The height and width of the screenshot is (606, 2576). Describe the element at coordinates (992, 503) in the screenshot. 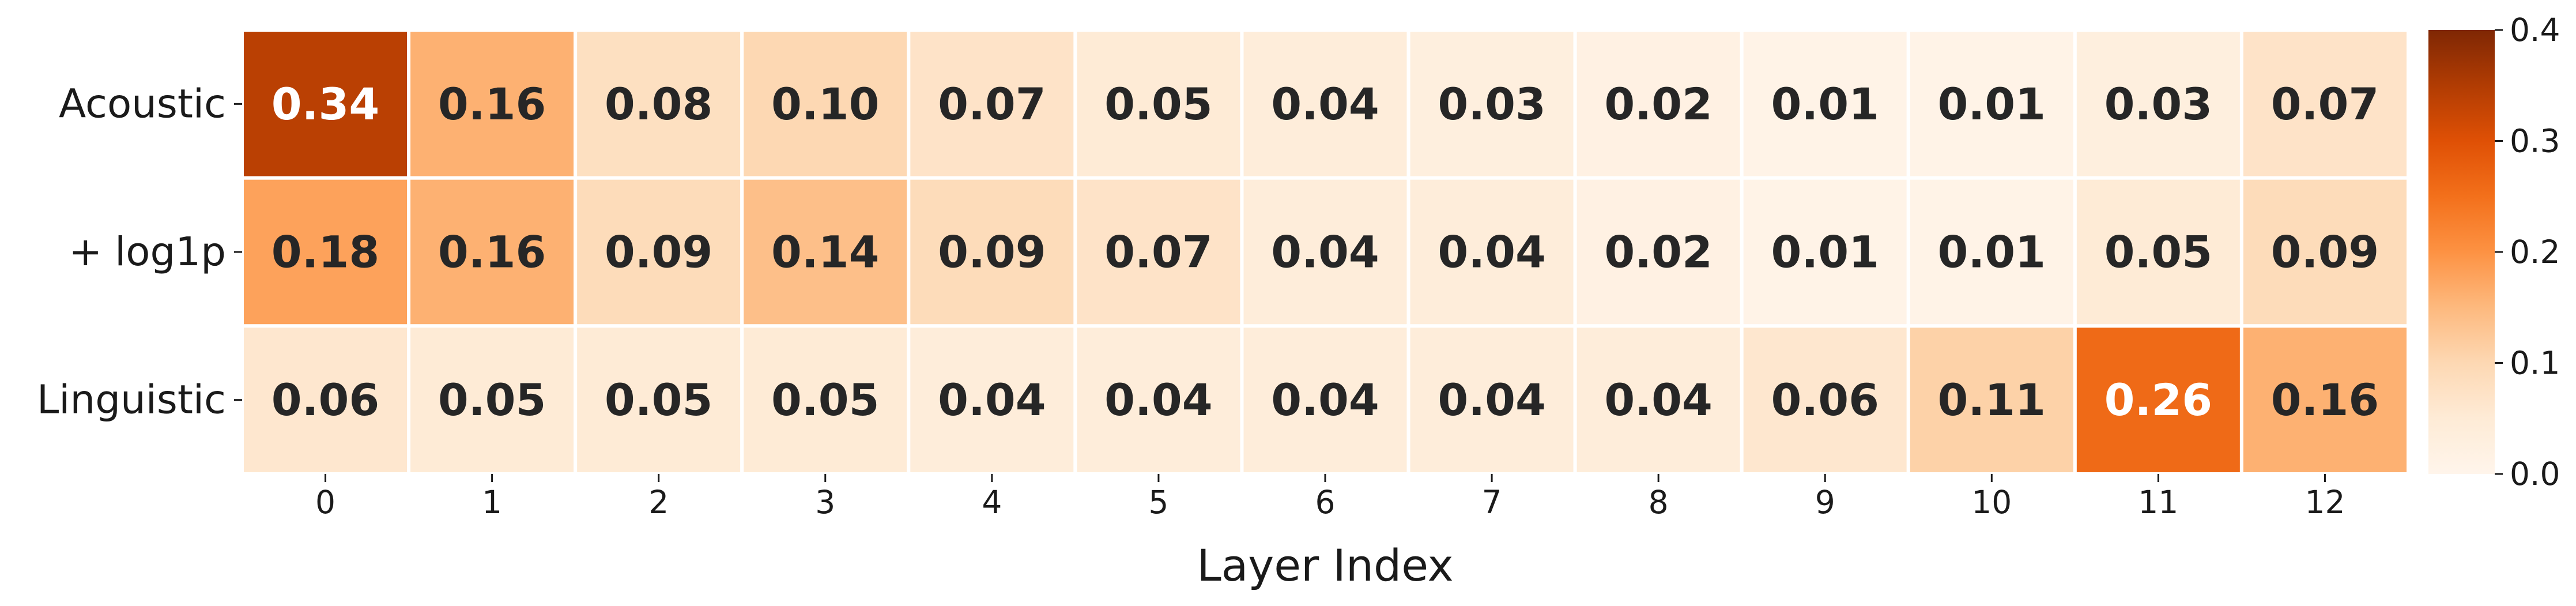

I see `x-tick-label: 4` at that location.